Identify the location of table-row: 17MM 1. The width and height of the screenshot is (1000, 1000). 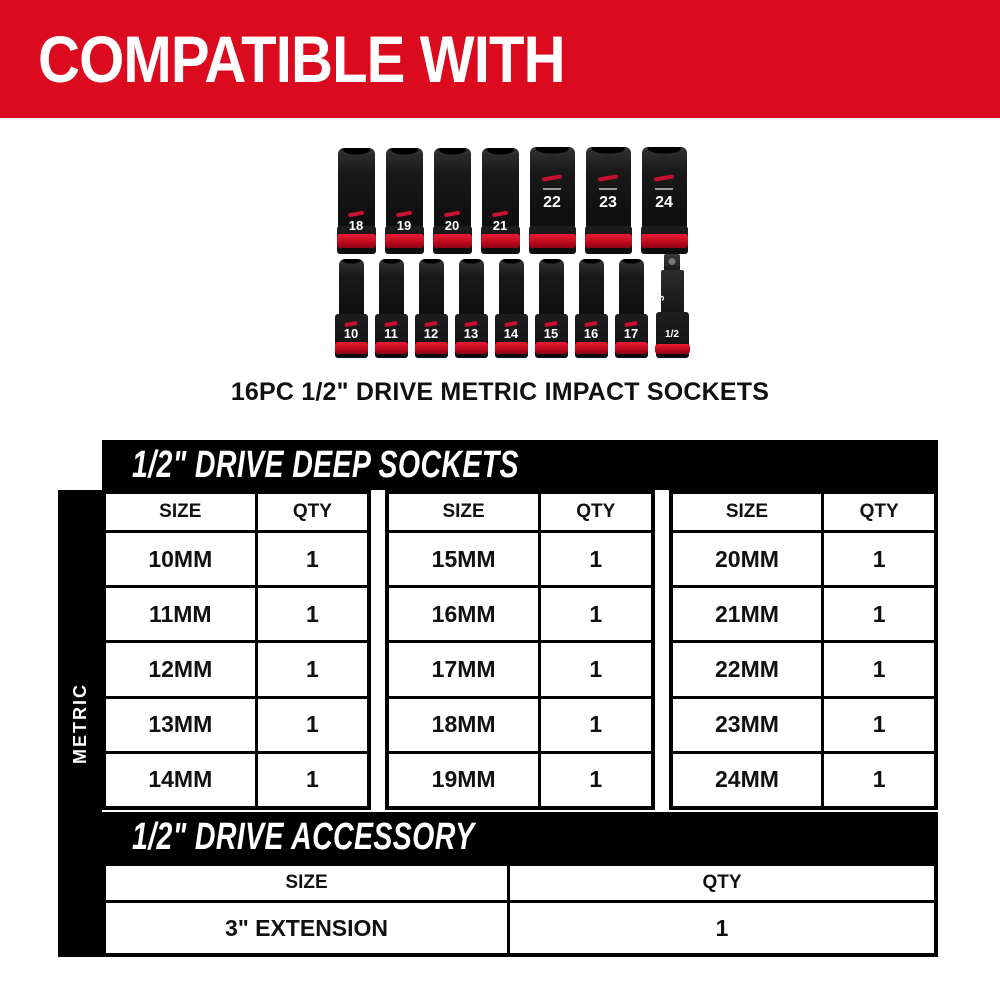
(520, 671).